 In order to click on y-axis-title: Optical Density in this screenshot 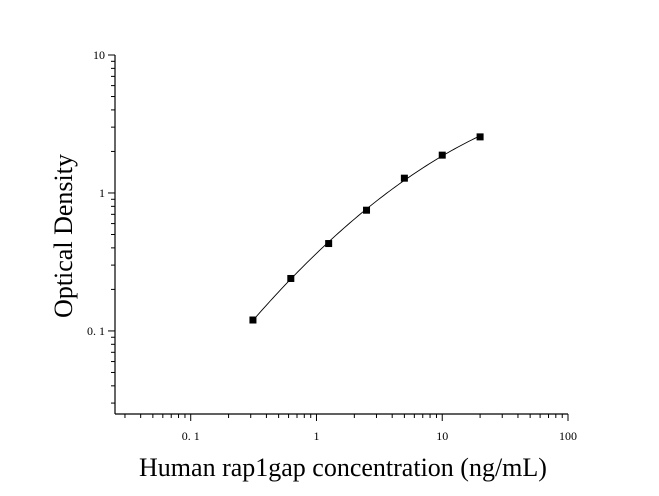, I will do `click(63, 236)`.